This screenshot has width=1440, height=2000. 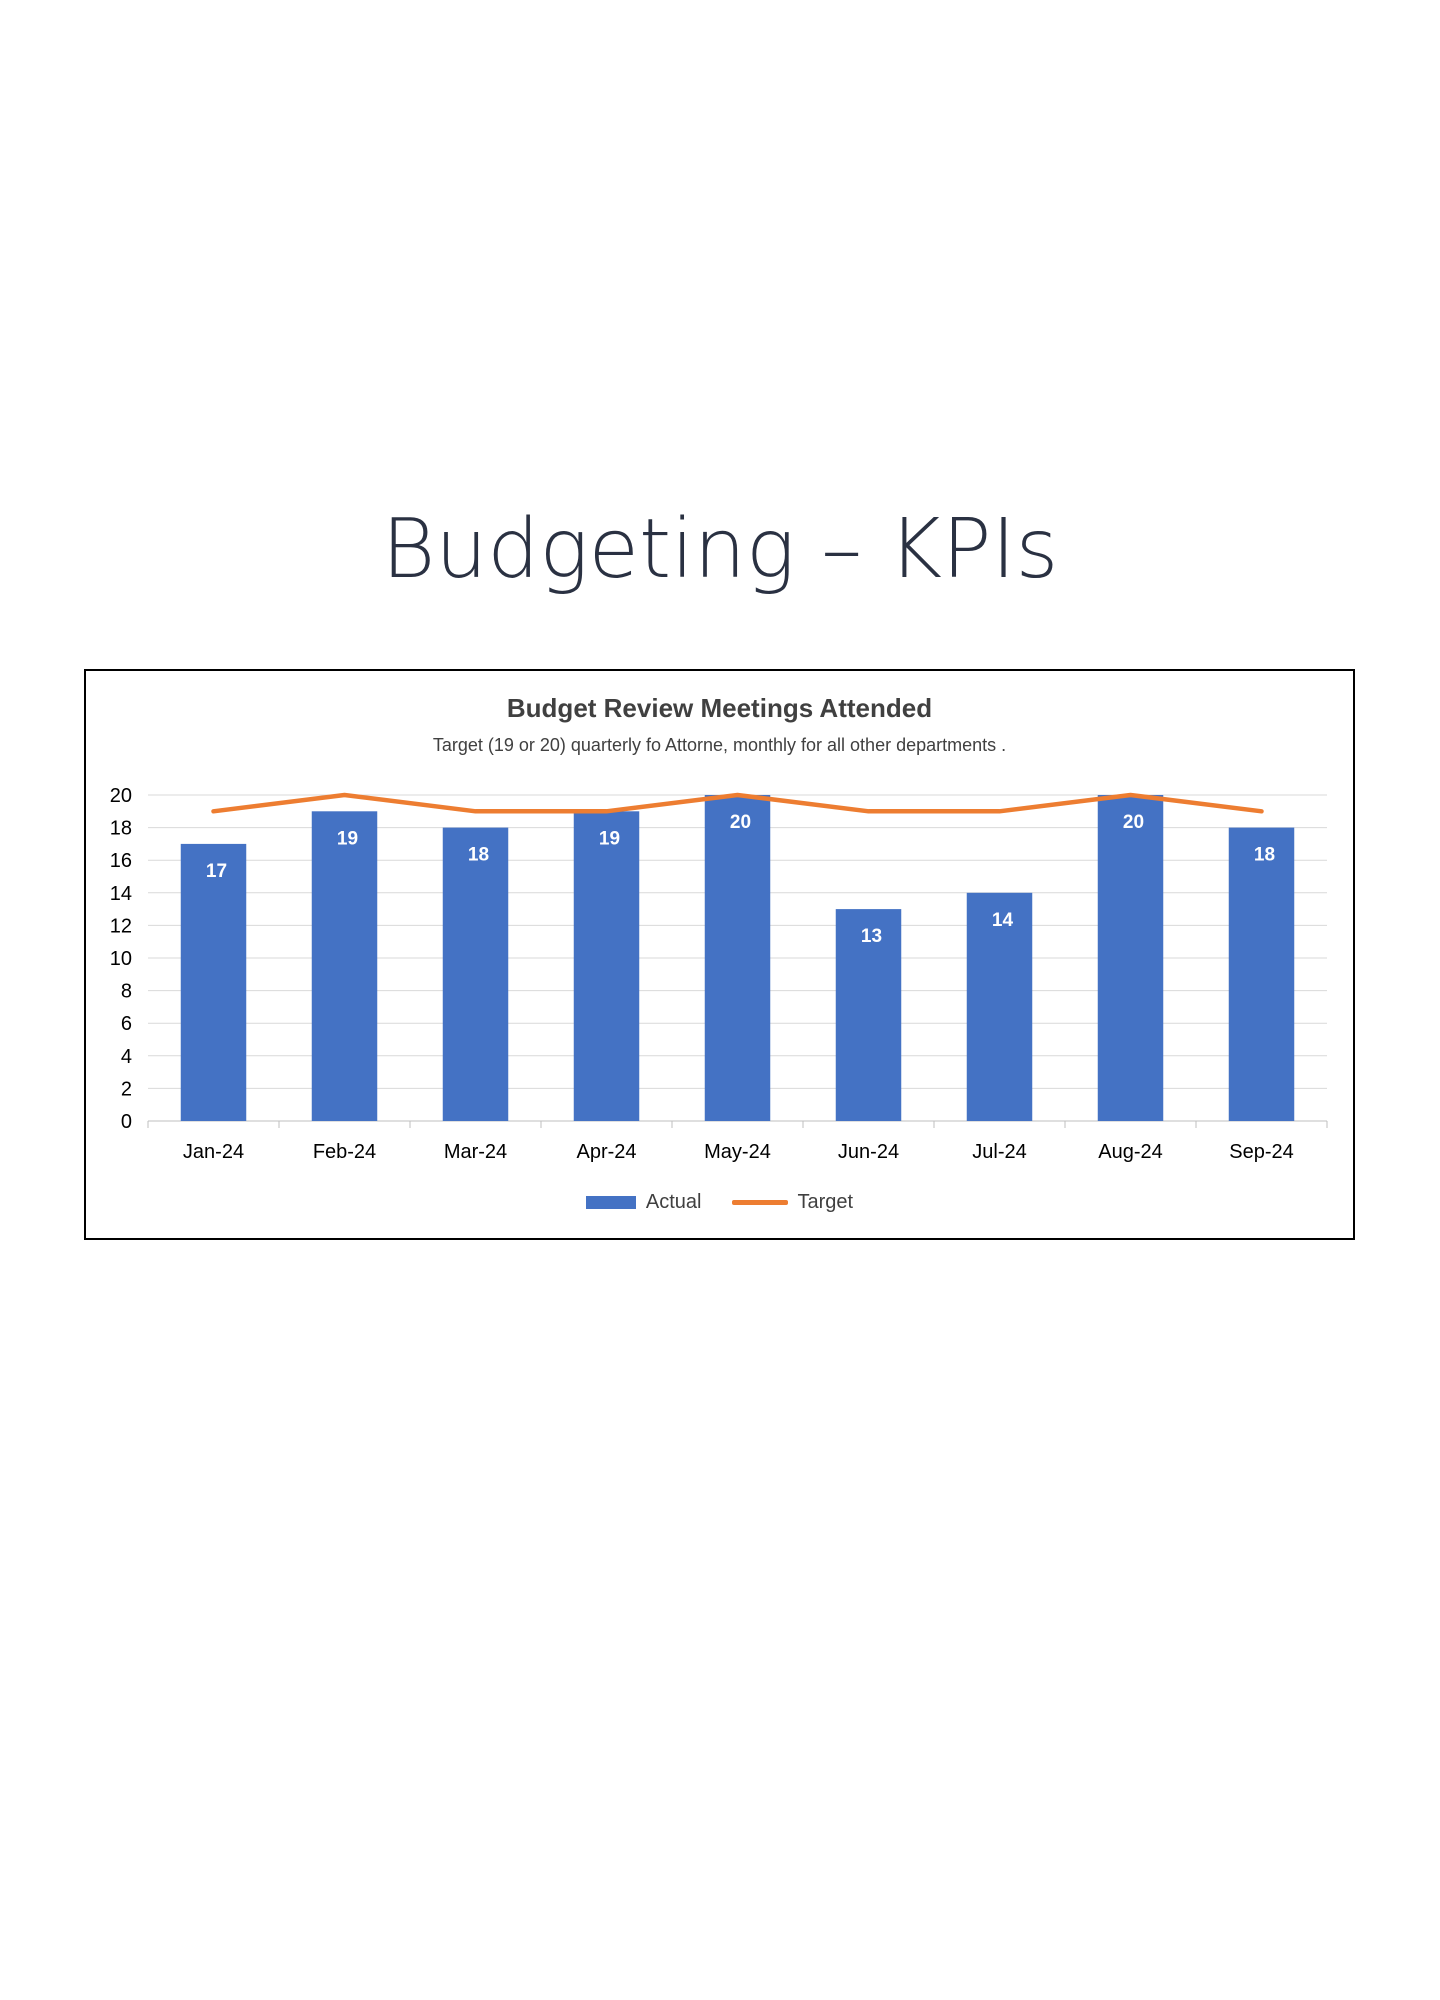 I want to click on legend-swatch-target, so click(x=759, y=1202).